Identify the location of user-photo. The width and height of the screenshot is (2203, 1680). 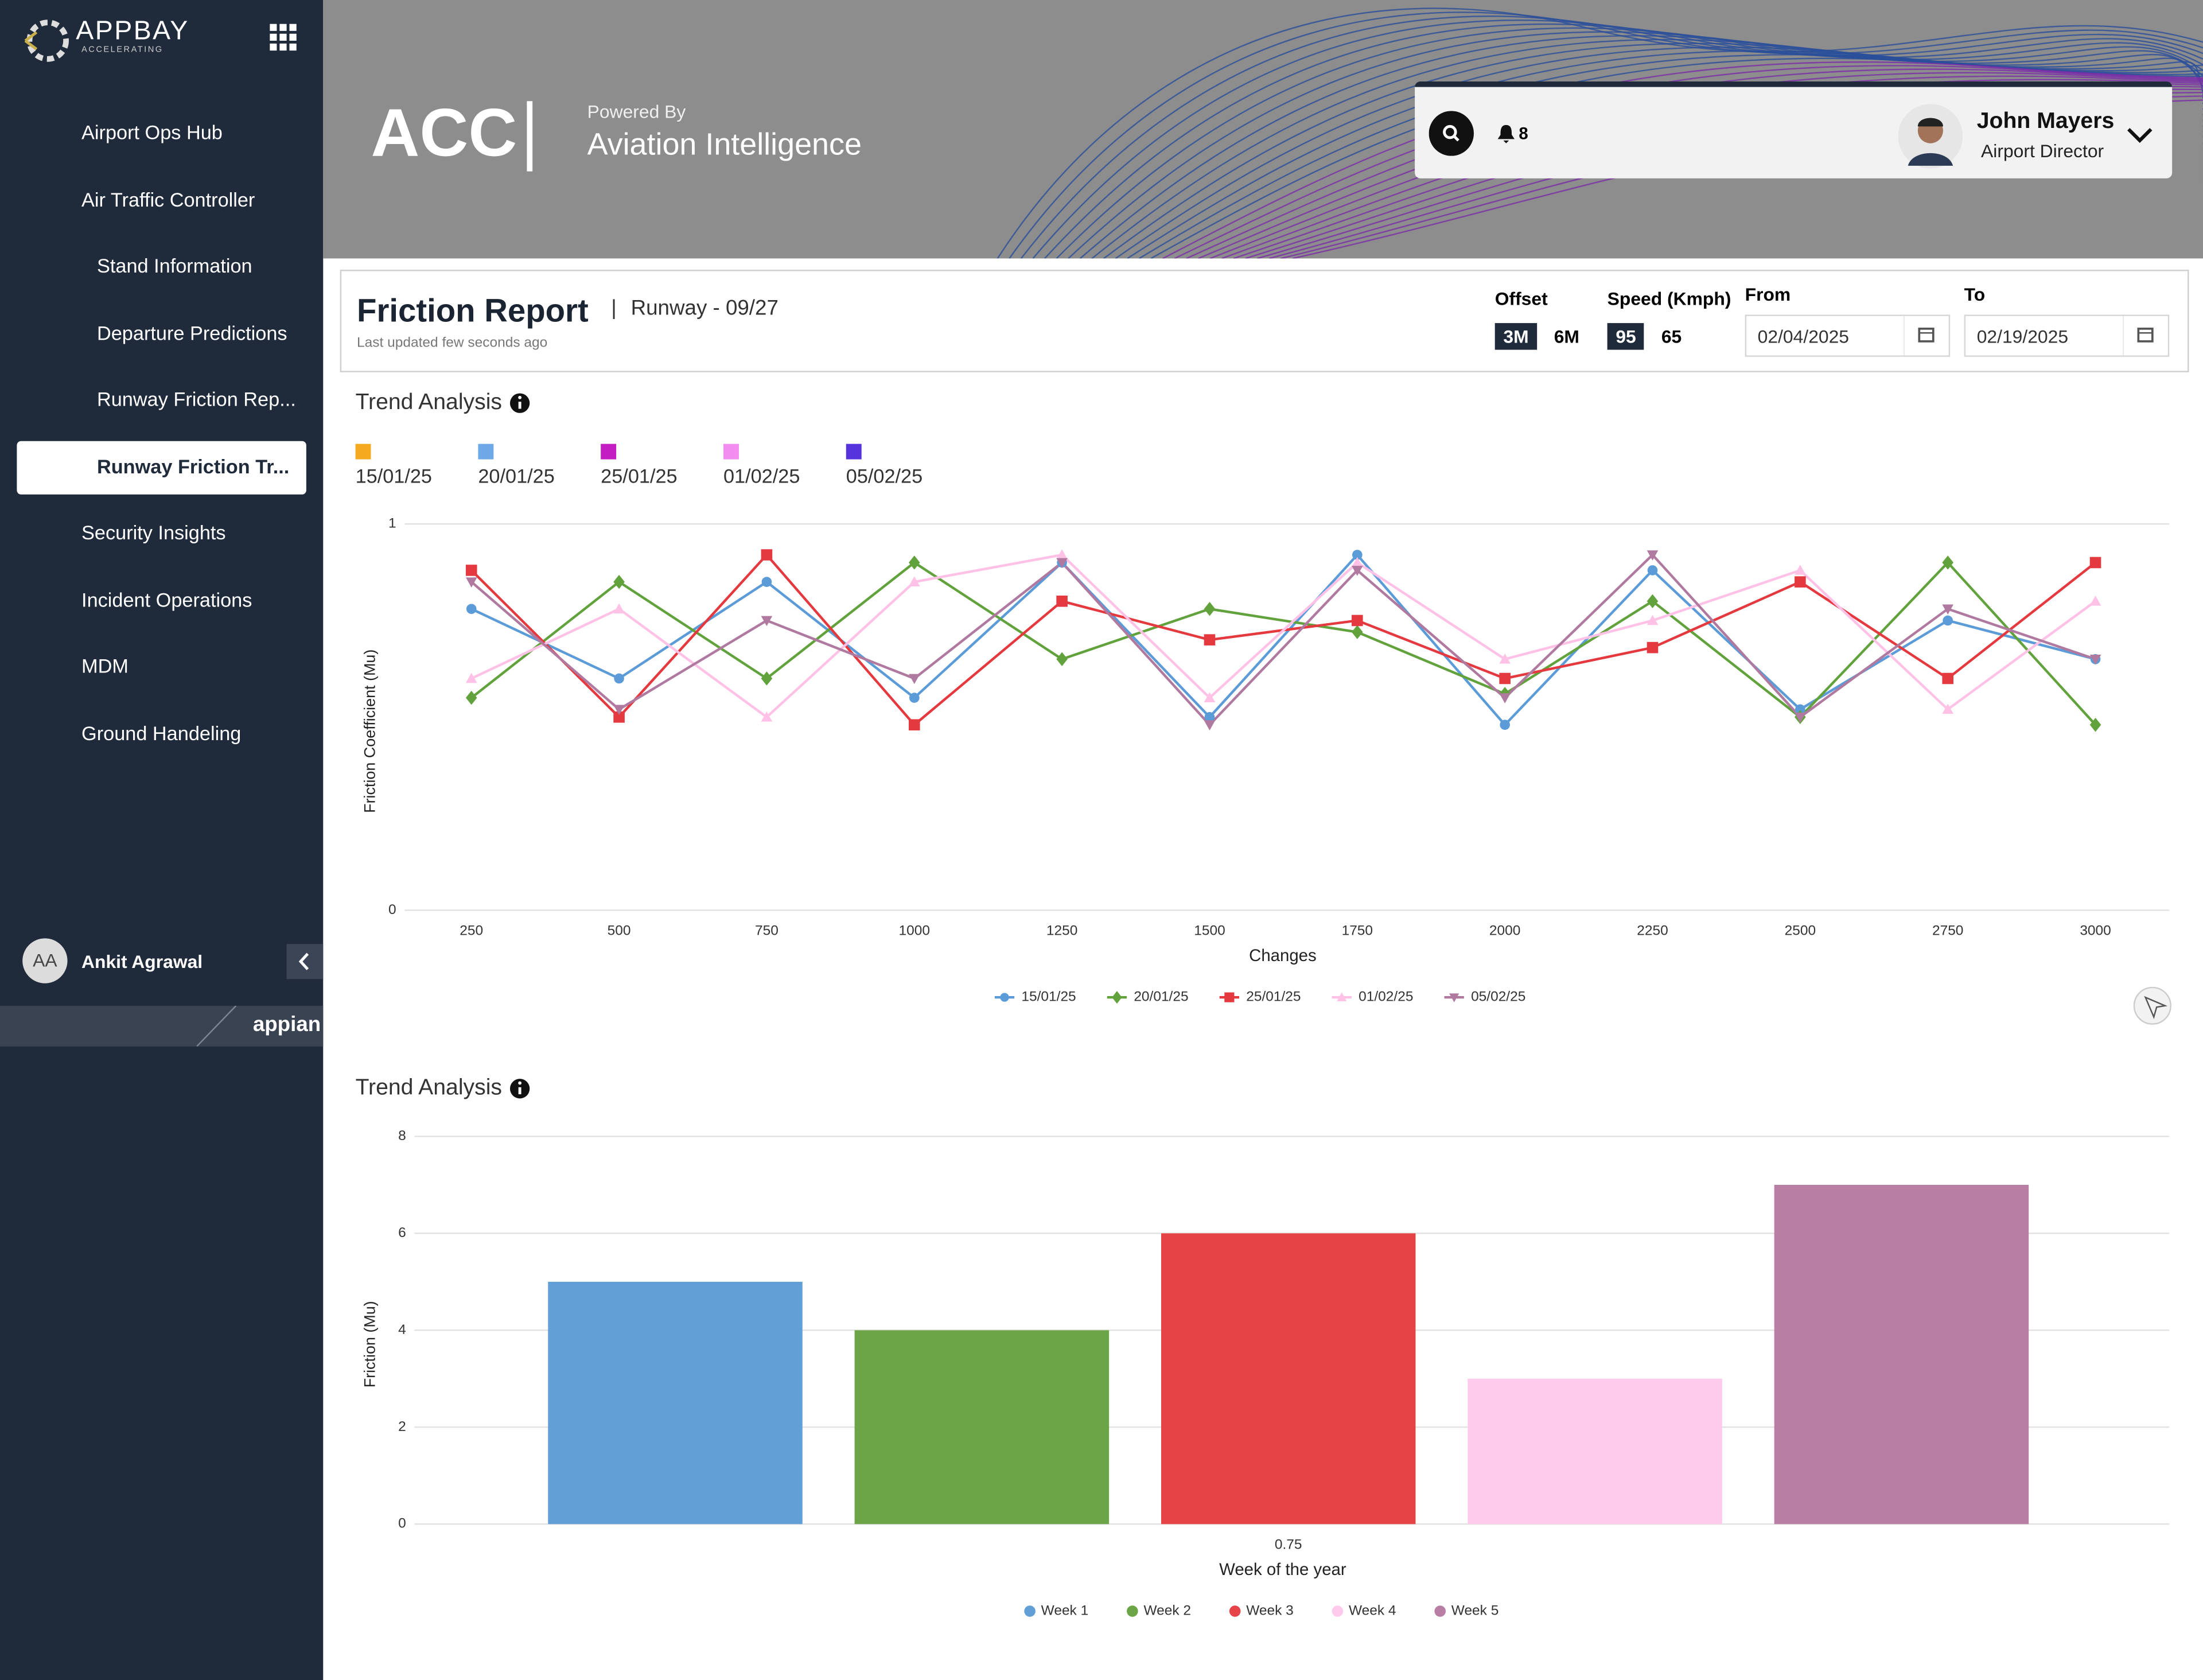
(1931, 136).